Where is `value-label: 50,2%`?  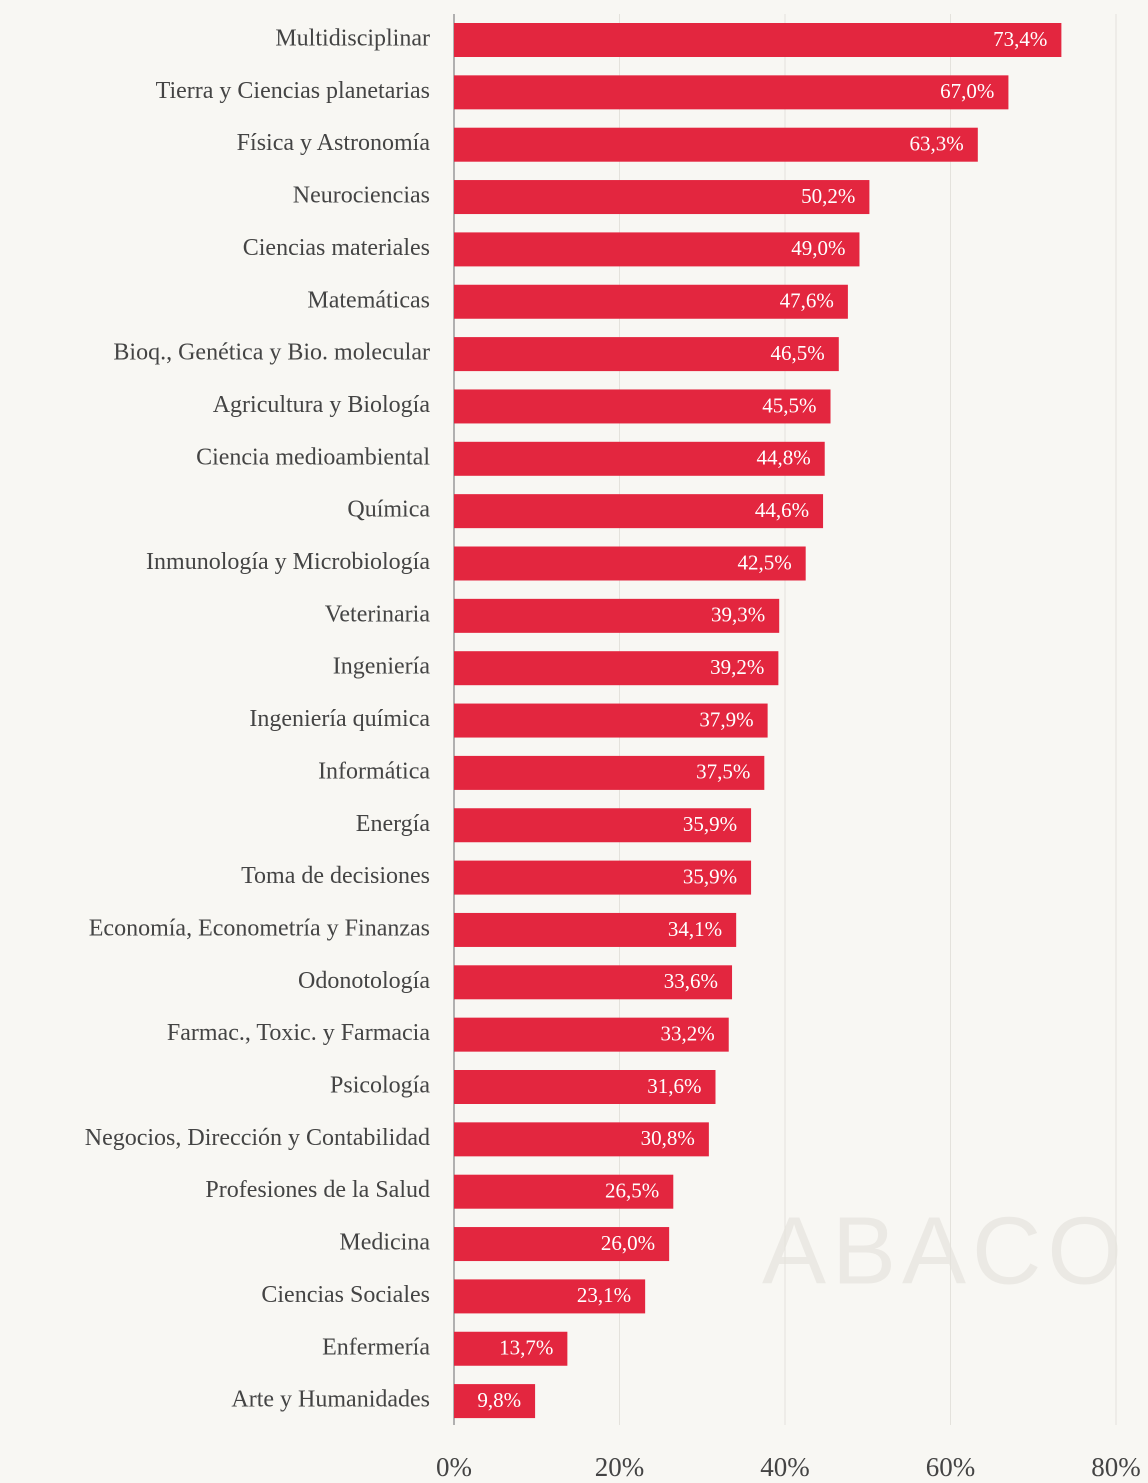
value-label: 50,2% is located at coordinates (828, 196).